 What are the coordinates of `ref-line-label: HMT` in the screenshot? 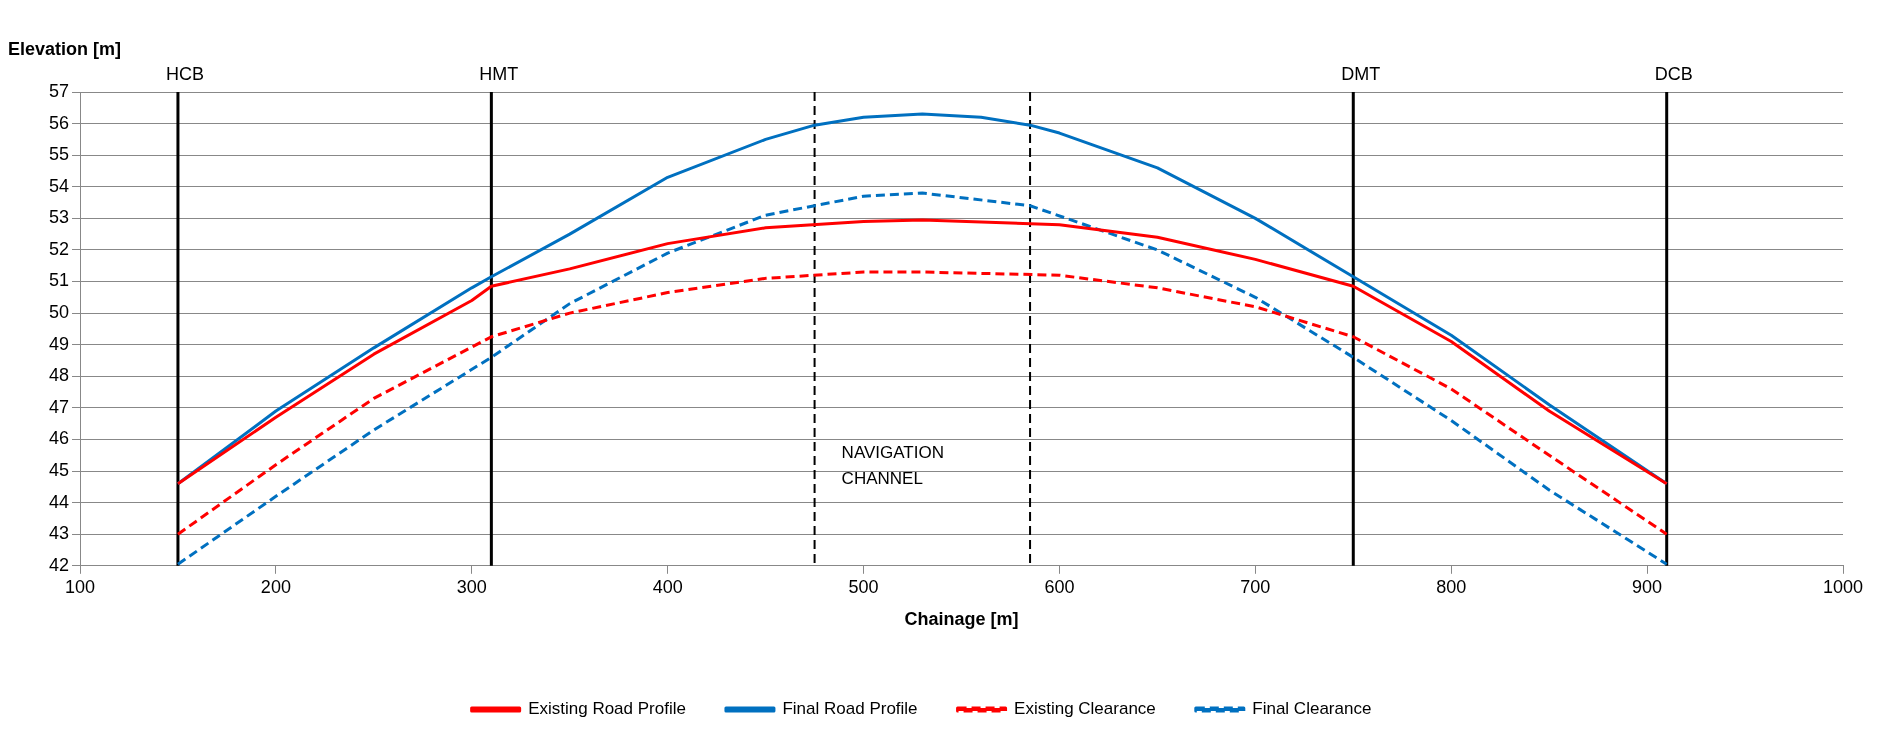 It's located at (499, 73).